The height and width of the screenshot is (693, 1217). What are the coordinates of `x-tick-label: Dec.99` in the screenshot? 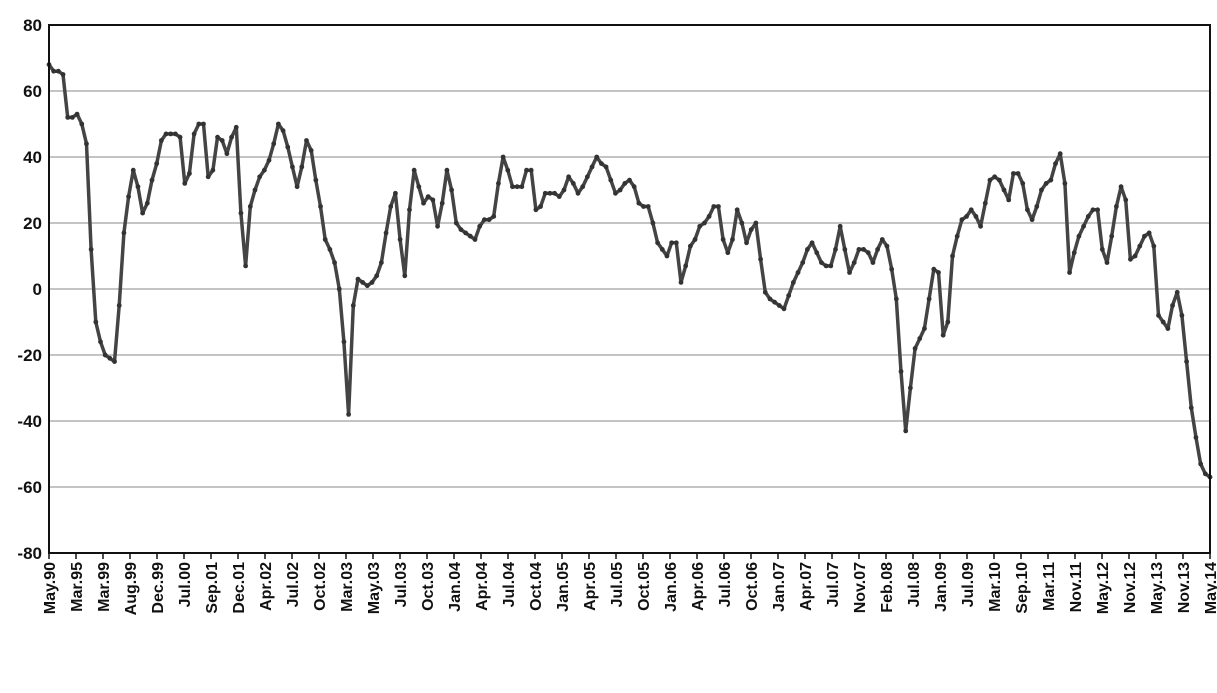 It's located at (158, 588).